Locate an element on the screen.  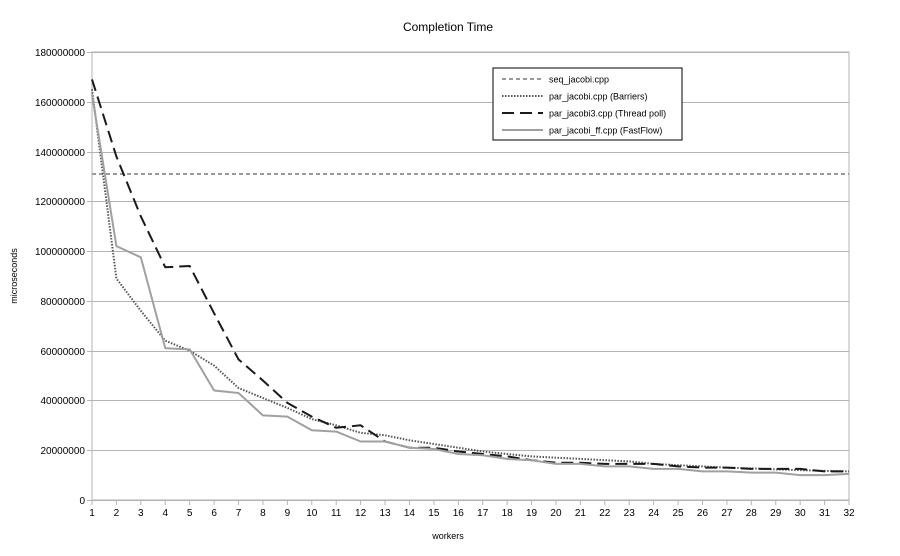
legend-label: par_jacobi3.cpp (Thread poll) is located at coordinates (607, 114).